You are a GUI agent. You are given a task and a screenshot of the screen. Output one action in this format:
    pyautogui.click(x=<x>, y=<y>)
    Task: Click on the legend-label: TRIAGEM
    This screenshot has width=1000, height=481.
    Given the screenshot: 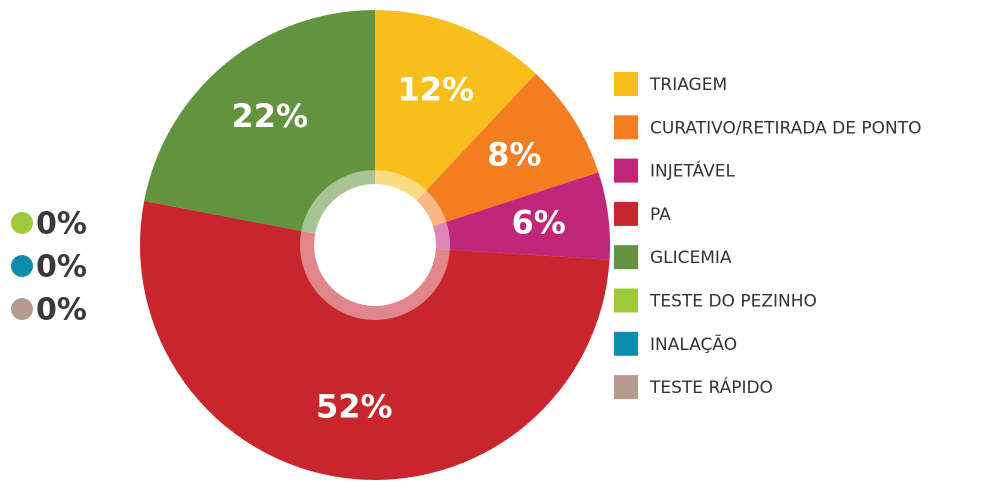 What is the action you would take?
    pyautogui.click(x=688, y=85)
    